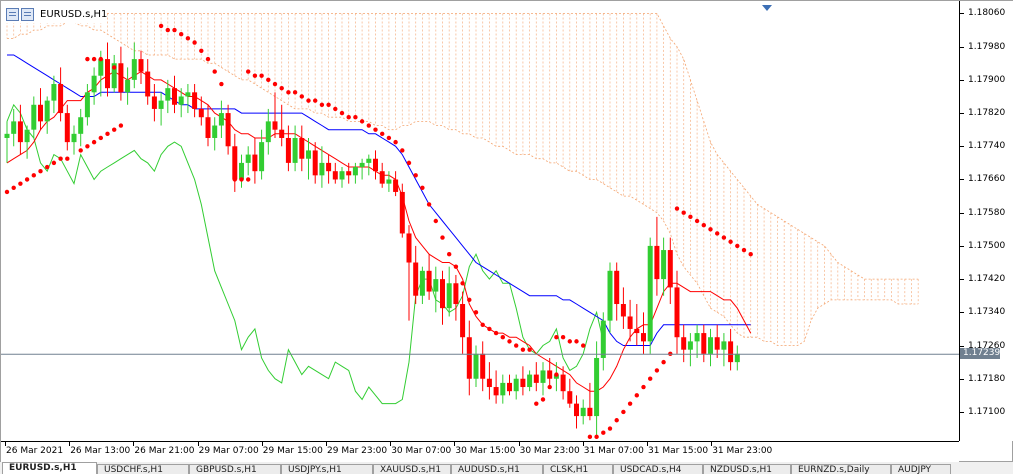 This screenshot has width=1013, height=474. I want to click on time-tick-label: 29 Mar 07:00, so click(228, 451).